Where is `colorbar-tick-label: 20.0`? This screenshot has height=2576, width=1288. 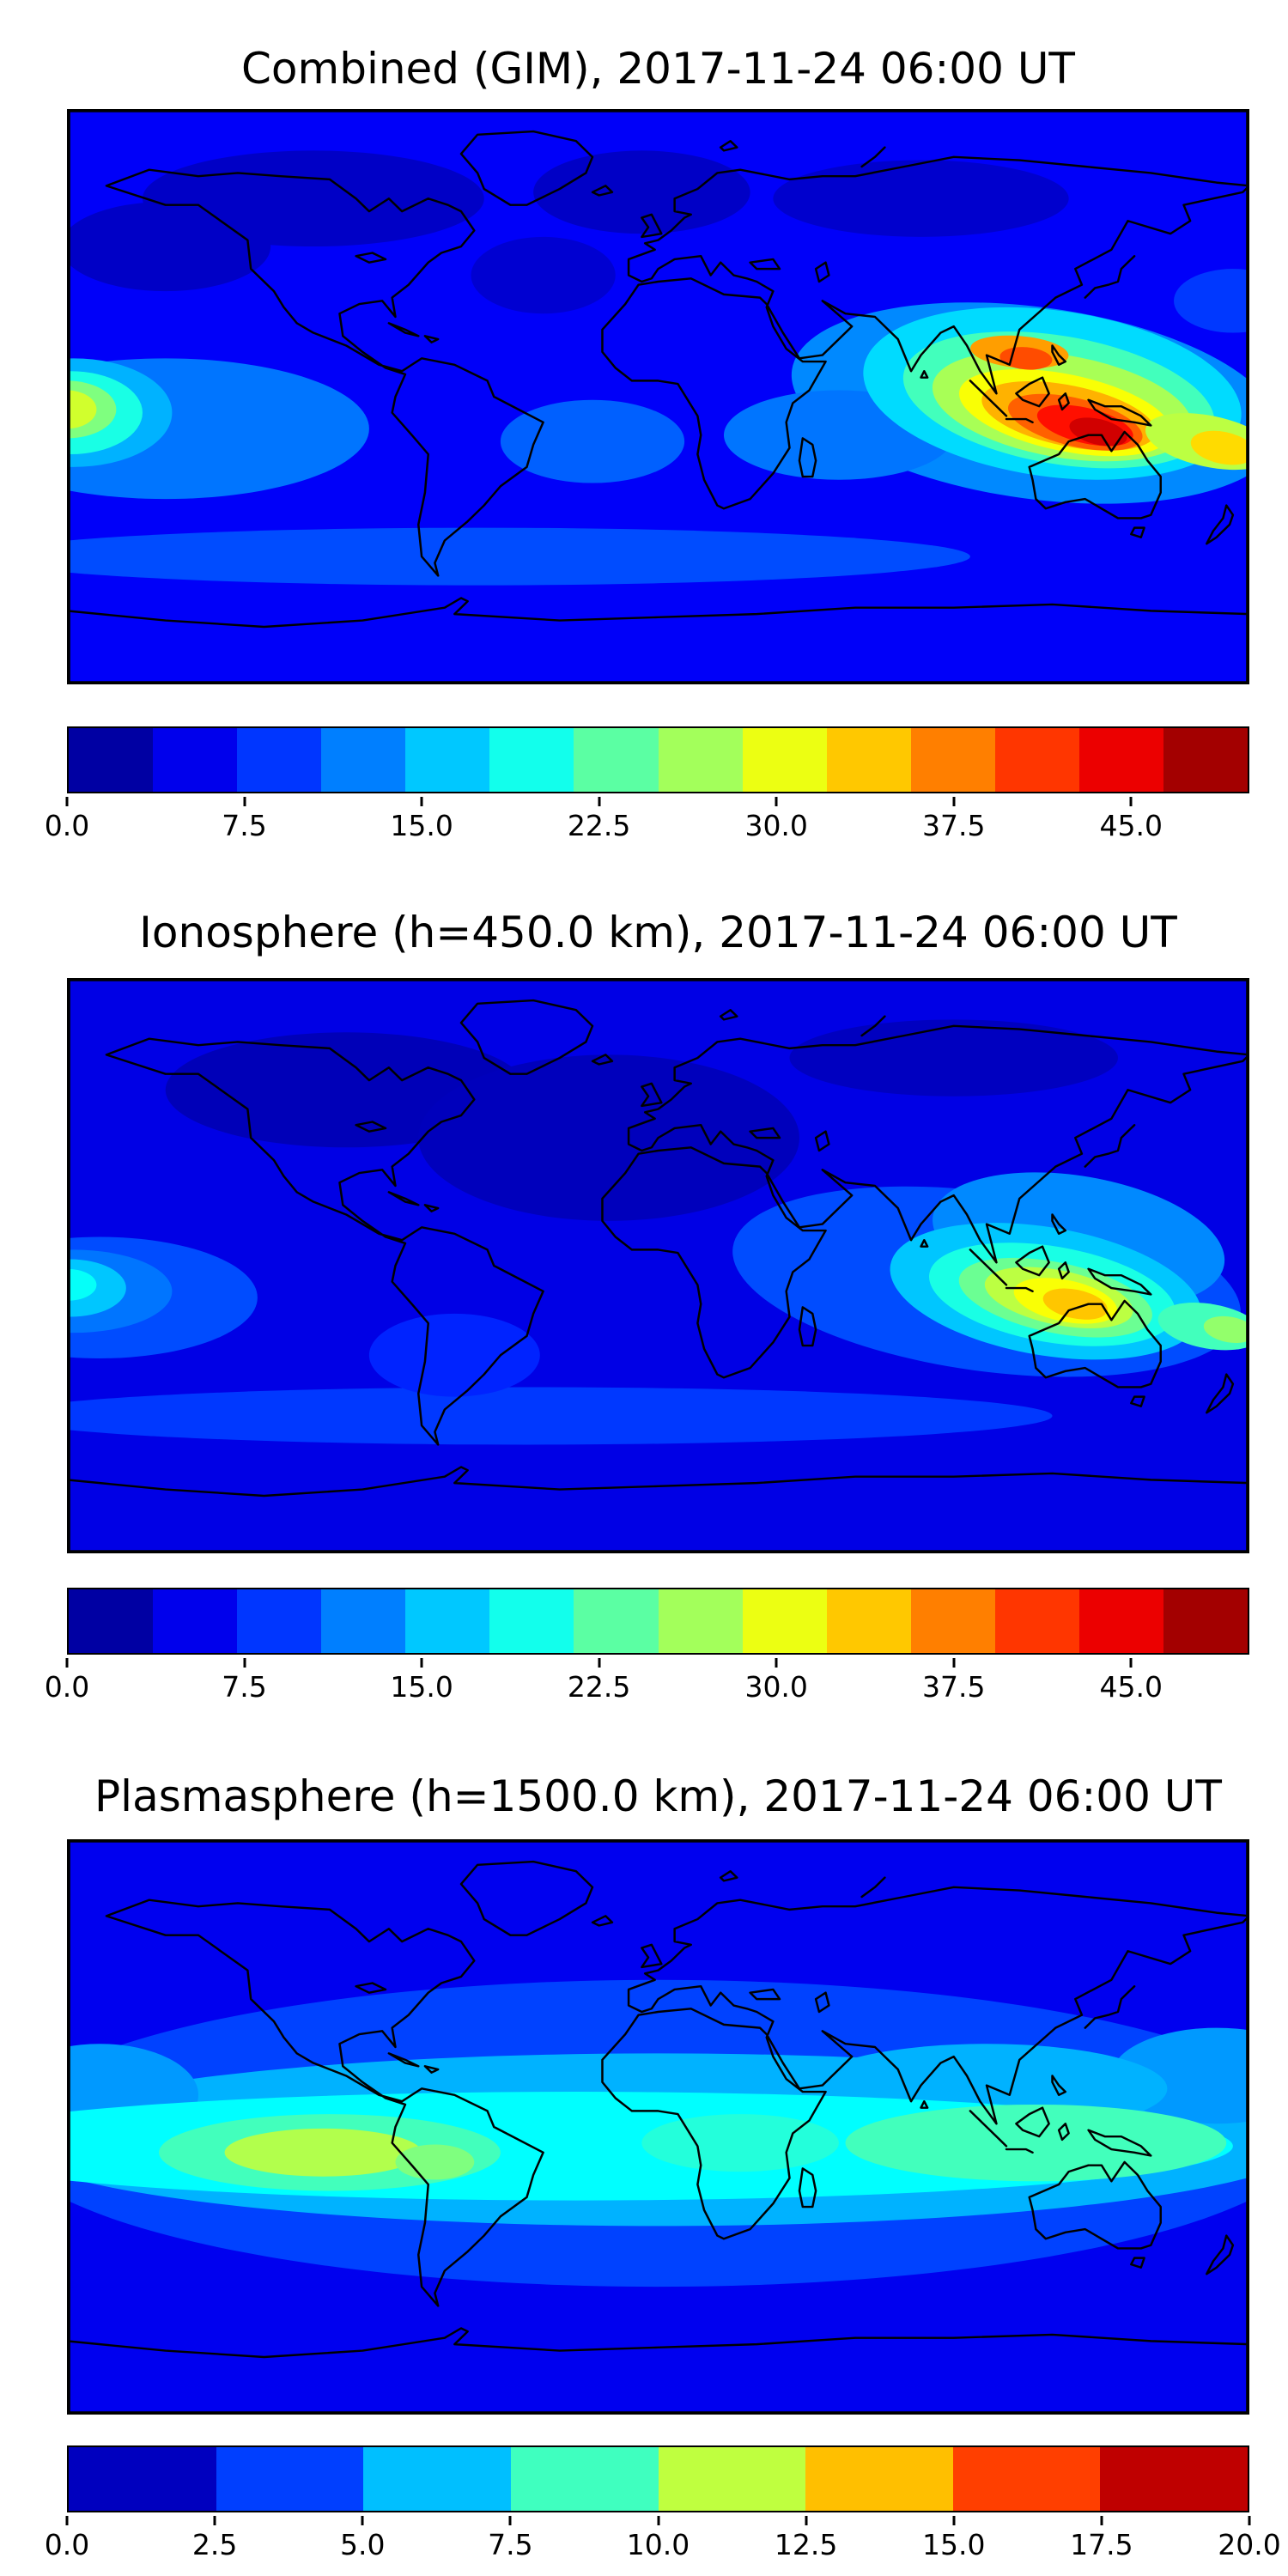
colorbar-tick-label: 20.0 is located at coordinates (1250, 2544).